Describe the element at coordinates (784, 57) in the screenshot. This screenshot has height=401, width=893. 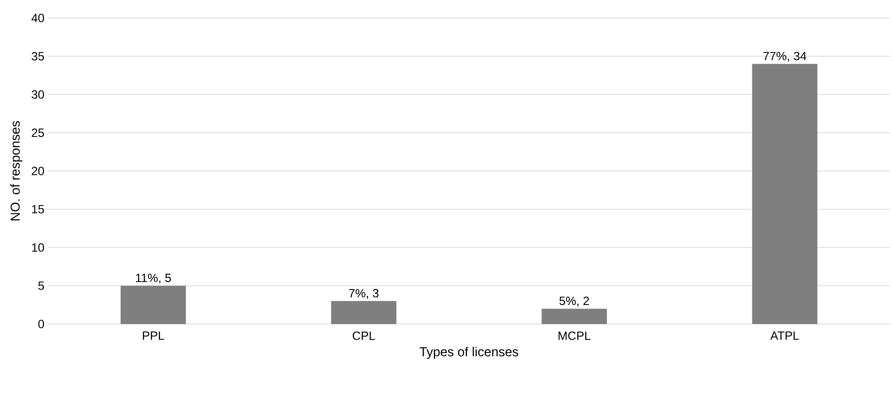
I see `data-label: 77%, 34` at that location.